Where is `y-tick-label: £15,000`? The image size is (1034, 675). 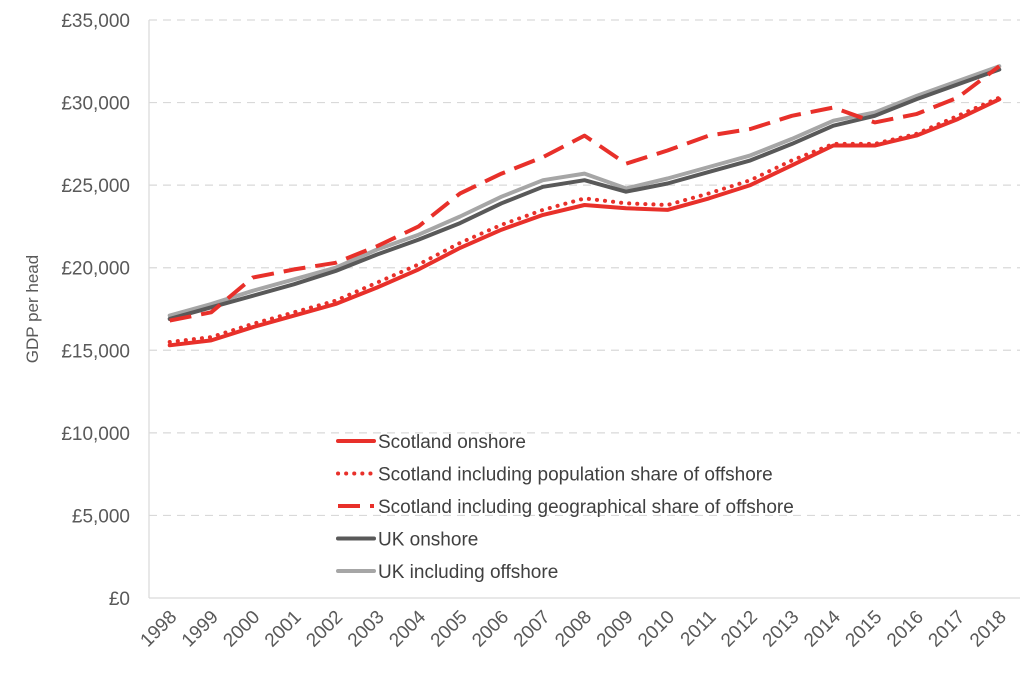
y-tick-label: £15,000 is located at coordinates (95, 351).